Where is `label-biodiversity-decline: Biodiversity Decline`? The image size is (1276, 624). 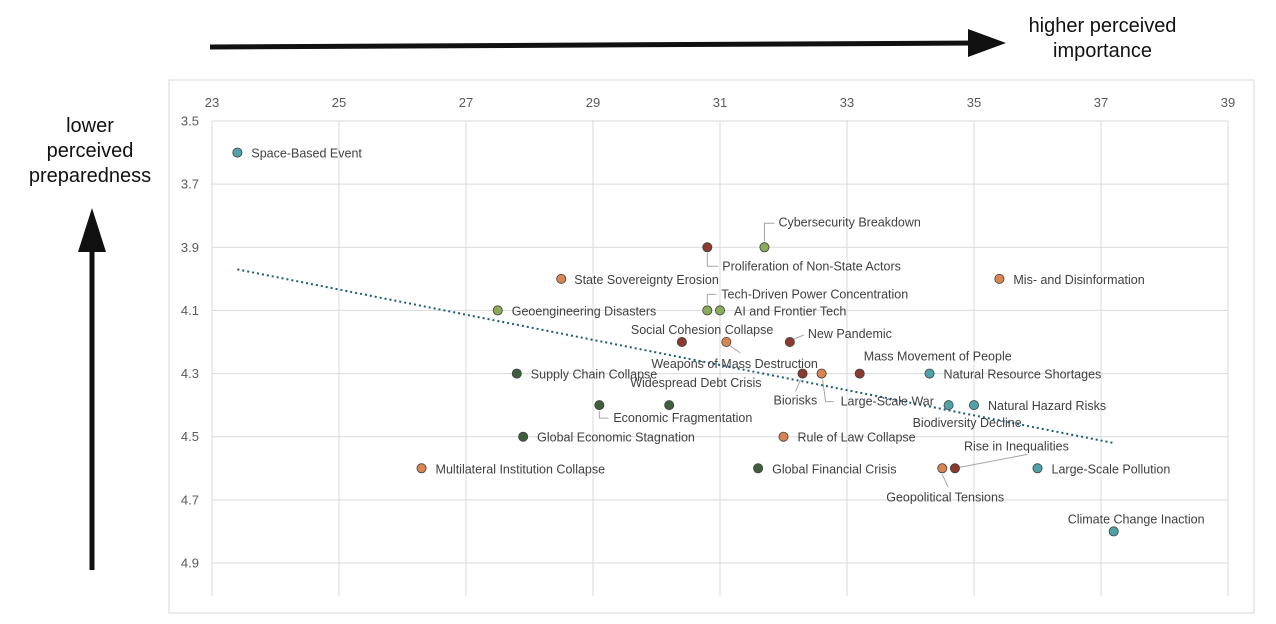
label-biodiversity-decline: Biodiversity Decline is located at coordinates (967, 423).